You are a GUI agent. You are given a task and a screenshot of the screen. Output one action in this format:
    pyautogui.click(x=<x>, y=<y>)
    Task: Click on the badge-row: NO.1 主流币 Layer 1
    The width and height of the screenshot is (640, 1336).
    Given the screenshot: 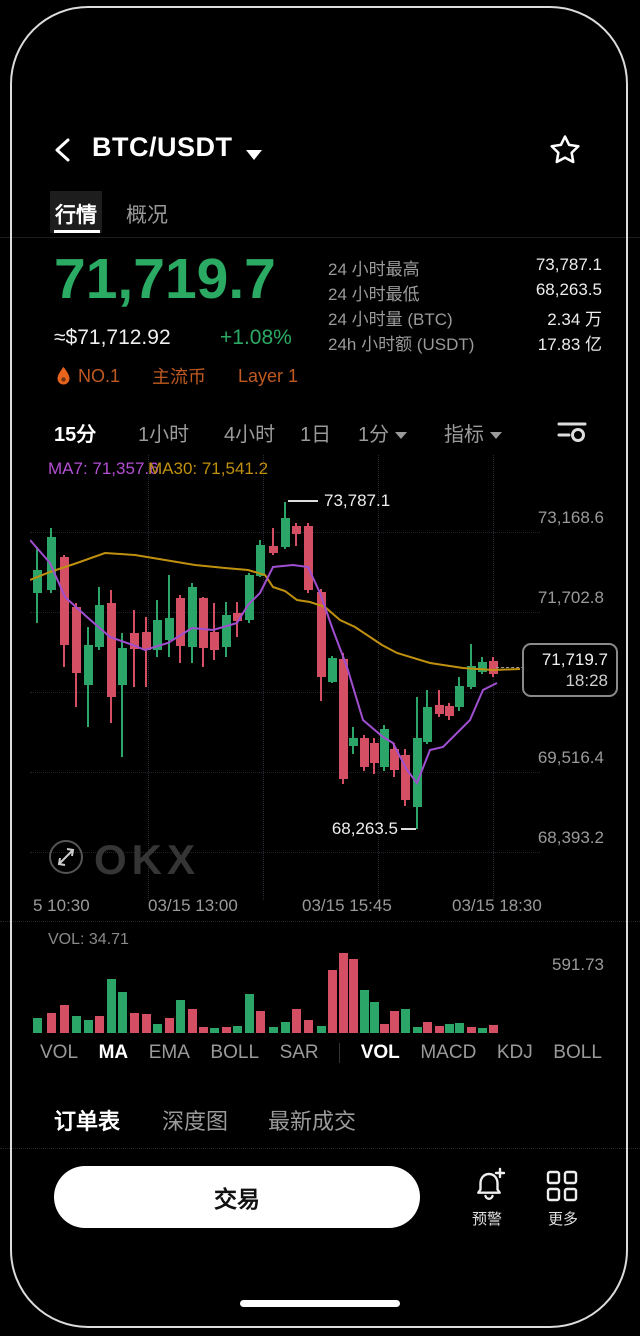 What is the action you would take?
    pyautogui.click(x=193, y=376)
    